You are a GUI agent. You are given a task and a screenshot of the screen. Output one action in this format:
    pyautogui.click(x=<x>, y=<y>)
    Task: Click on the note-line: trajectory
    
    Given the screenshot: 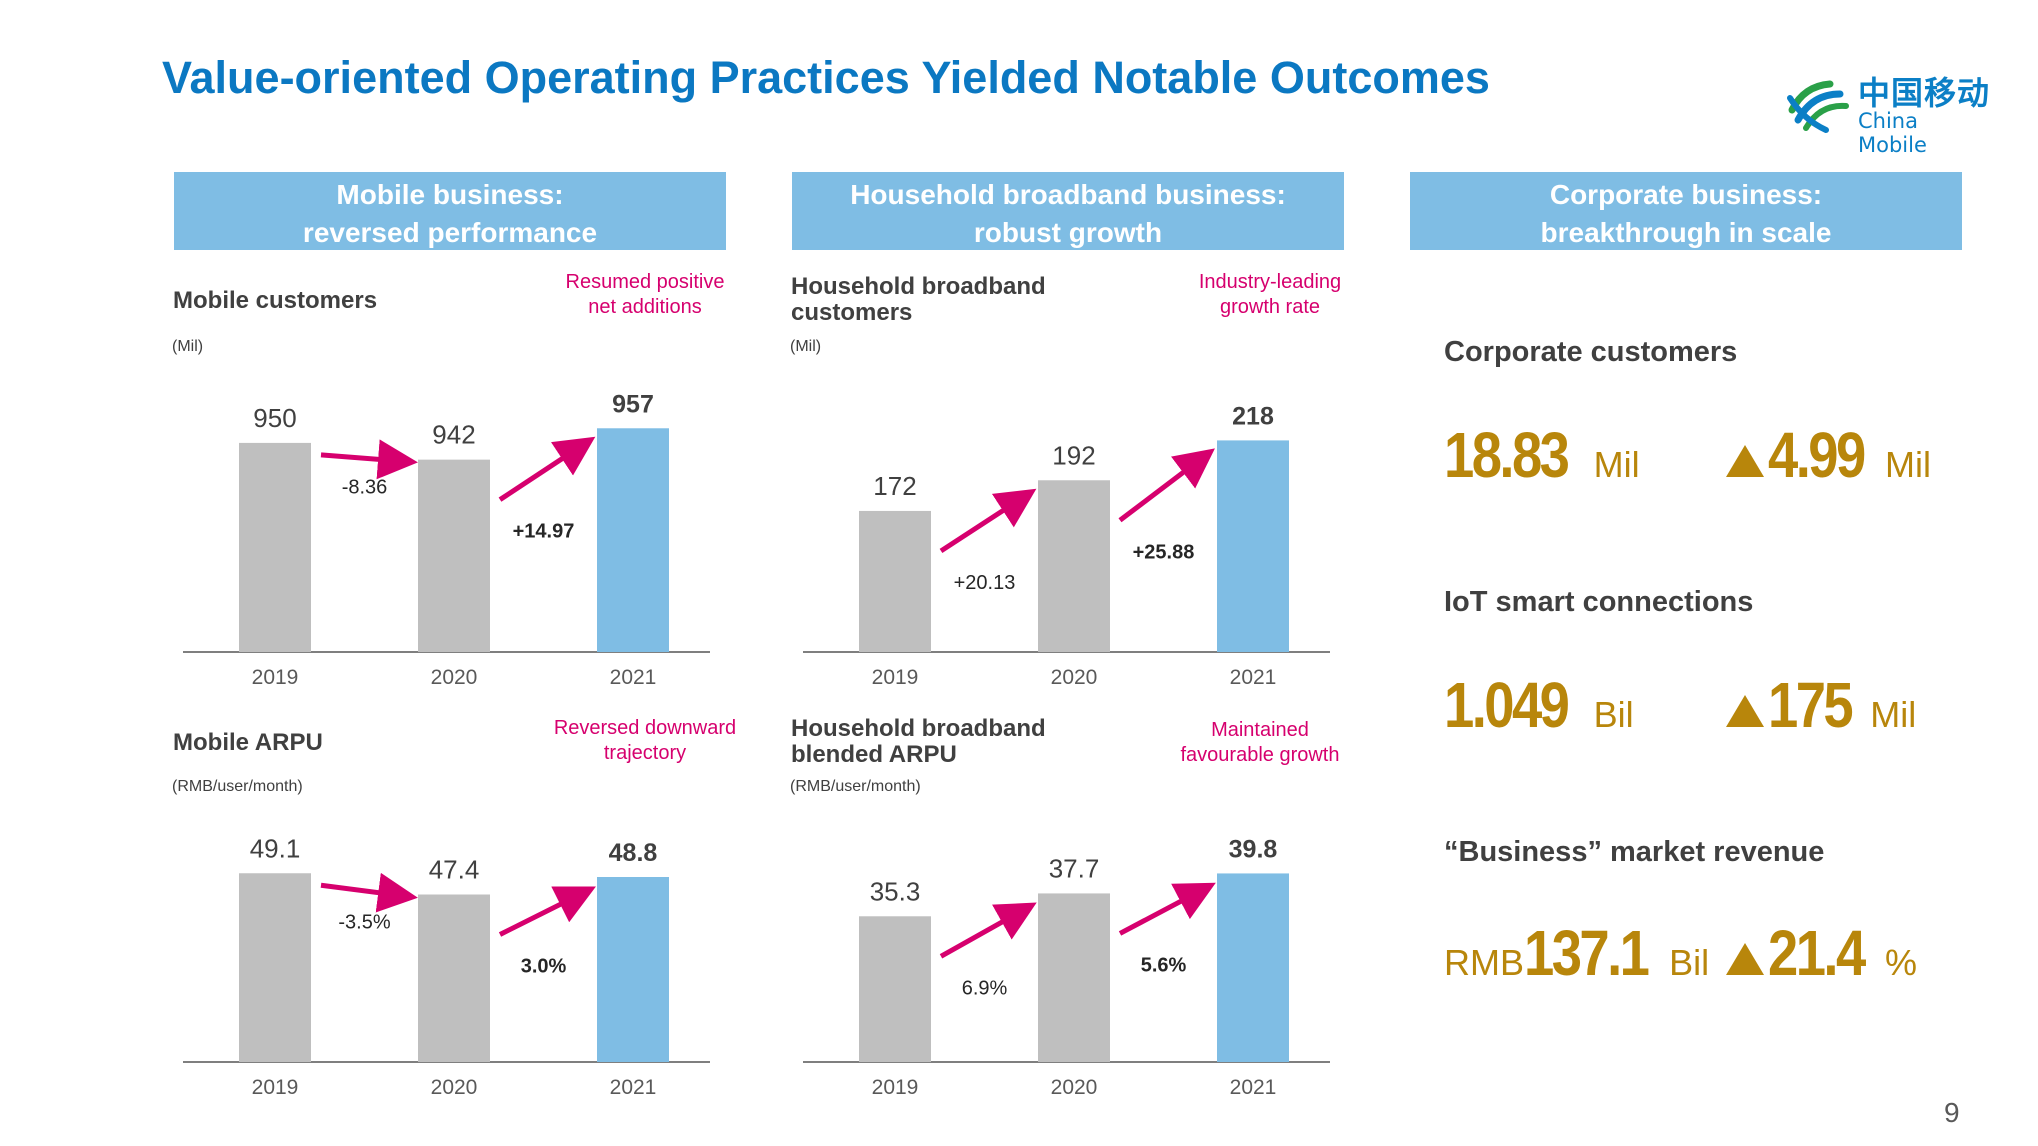 What is the action you would take?
    pyautogui.click(x=645, y=753)
    